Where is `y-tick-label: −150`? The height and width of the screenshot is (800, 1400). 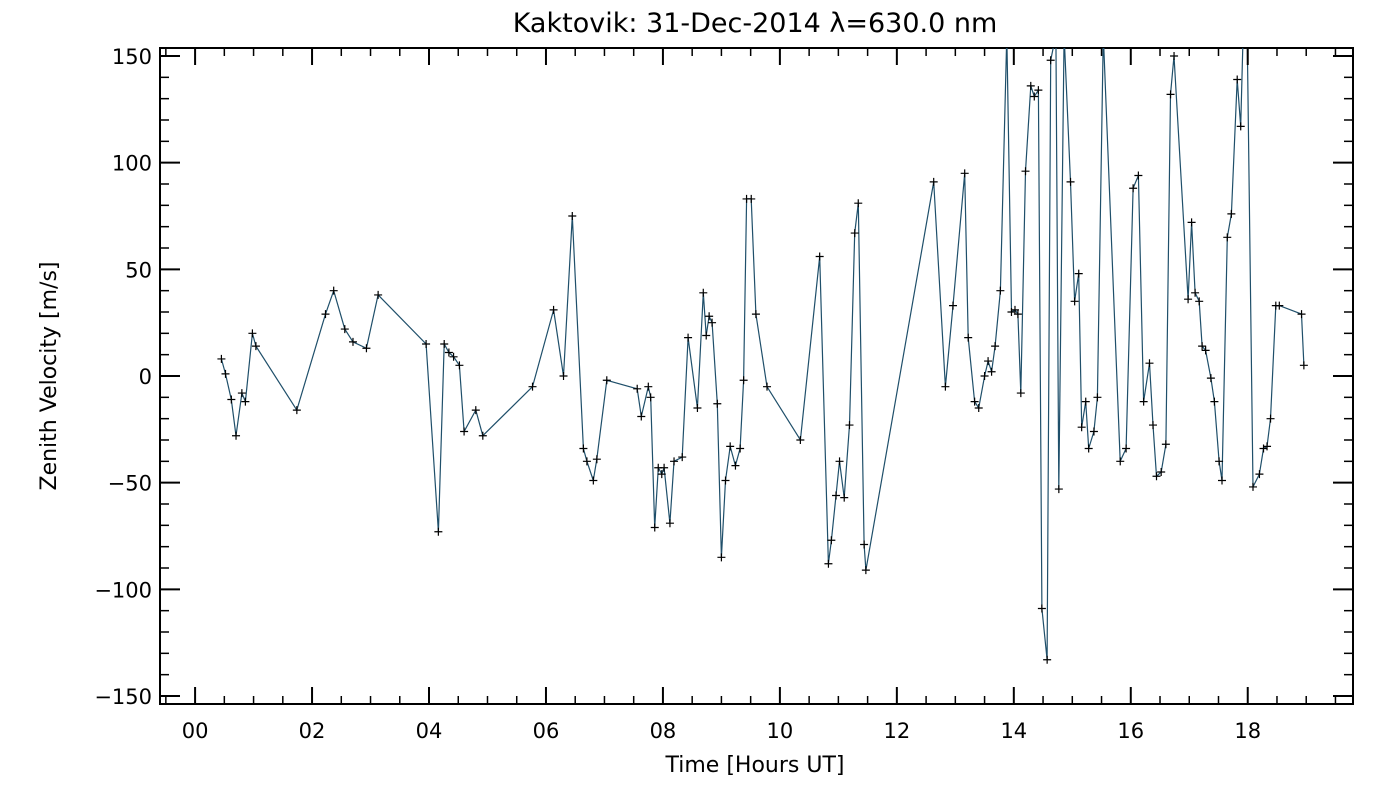 y-tick-label: −150 is located at coordinates (123, 697).